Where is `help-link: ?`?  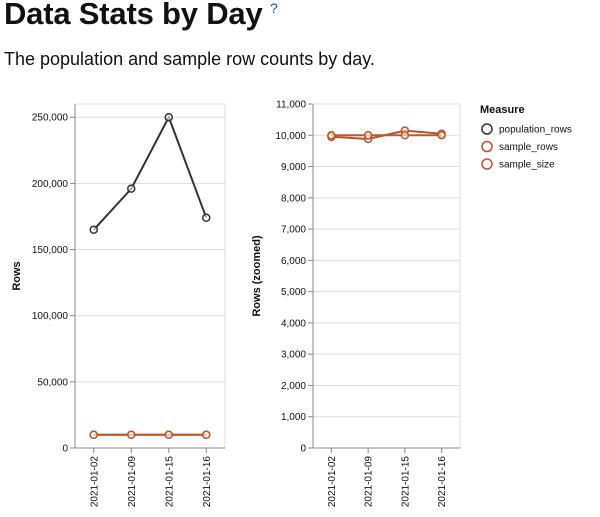
help-link: ? is located at coordinates (274, 8).